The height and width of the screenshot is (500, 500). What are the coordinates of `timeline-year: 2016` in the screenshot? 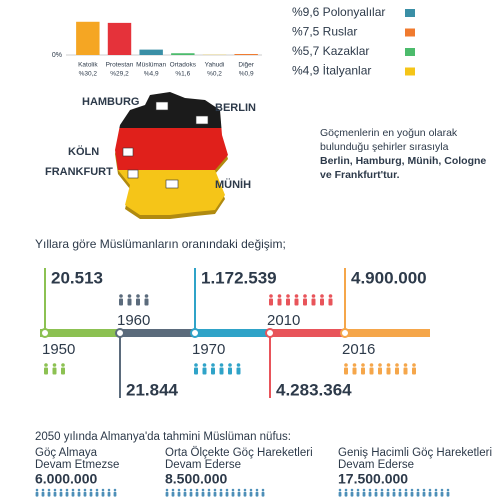 It's located at (358, 349).